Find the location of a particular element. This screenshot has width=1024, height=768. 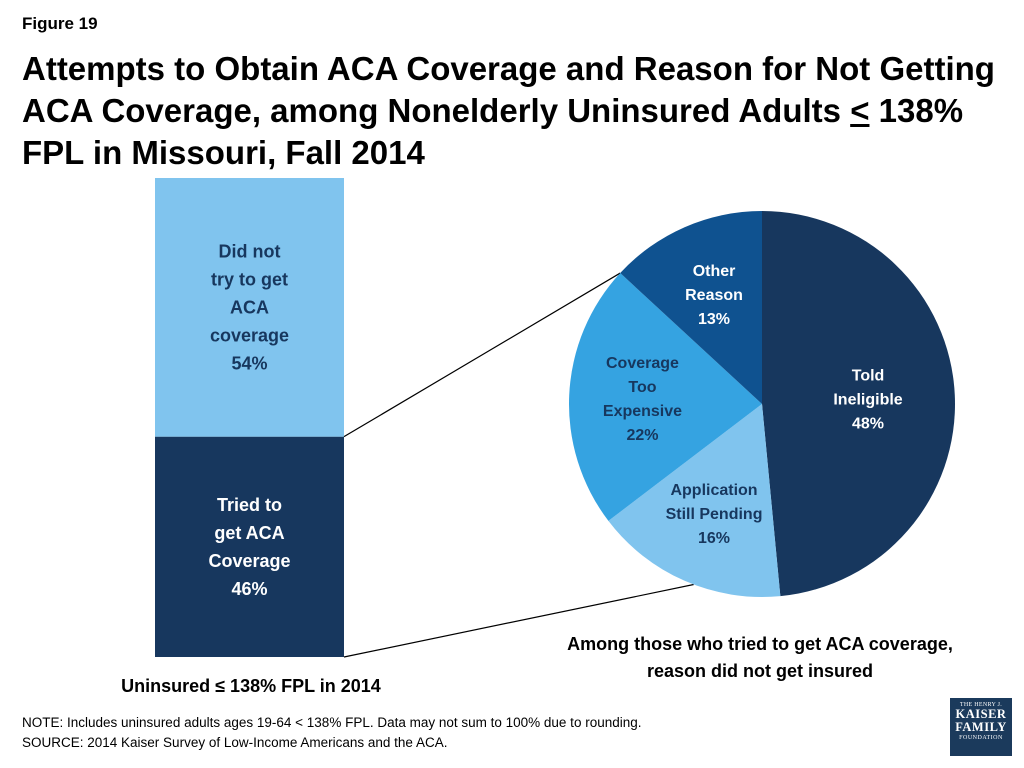

pie-slice-other-reason is located at coordinates (691, 307).